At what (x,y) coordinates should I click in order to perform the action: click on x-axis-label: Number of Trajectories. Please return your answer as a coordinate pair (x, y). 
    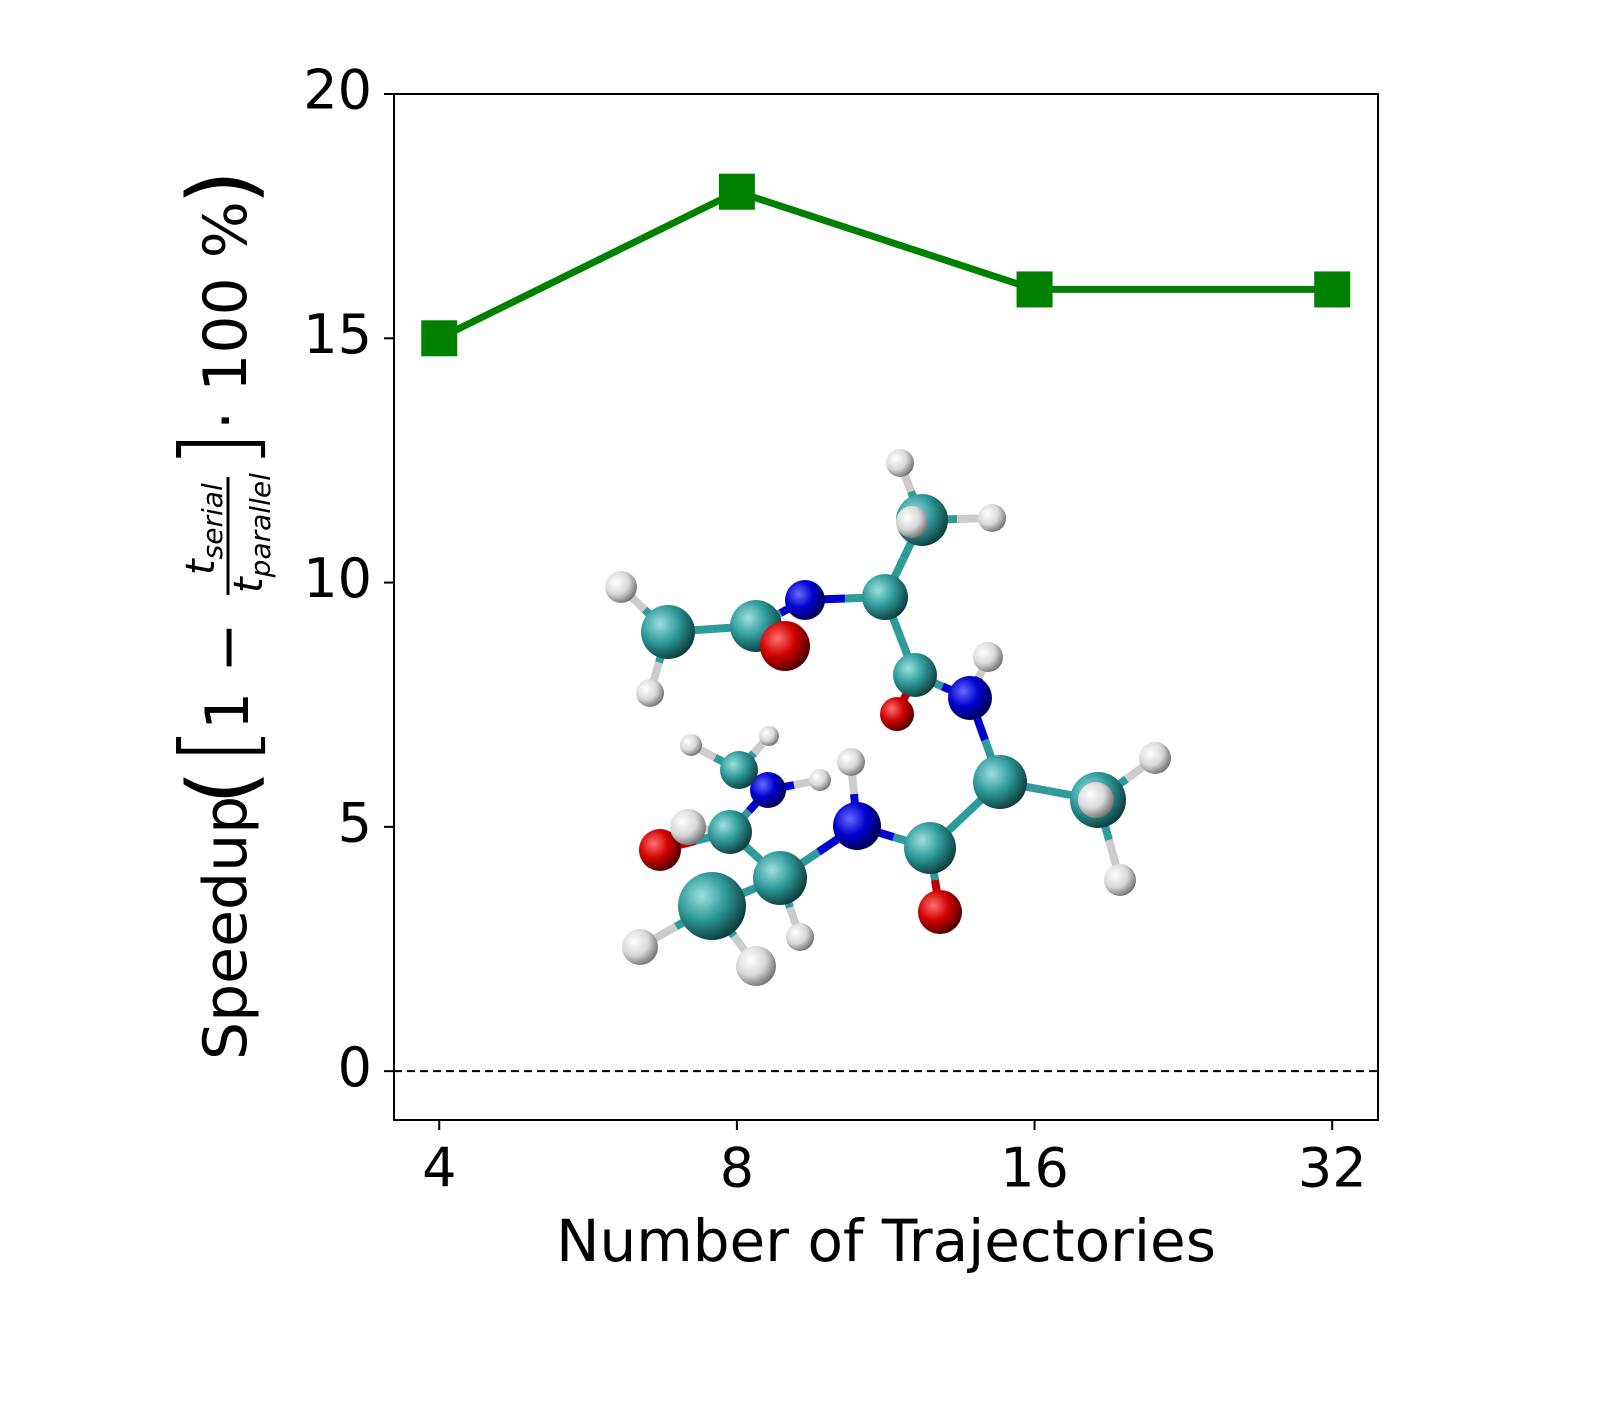
    Looking at the image, I should click on (886, 1241).